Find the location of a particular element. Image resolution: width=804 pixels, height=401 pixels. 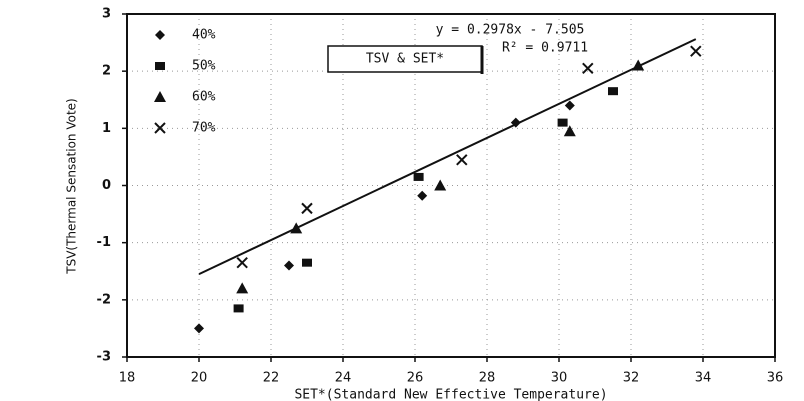

legend-label: 50% is located at coordinates (204, 66).